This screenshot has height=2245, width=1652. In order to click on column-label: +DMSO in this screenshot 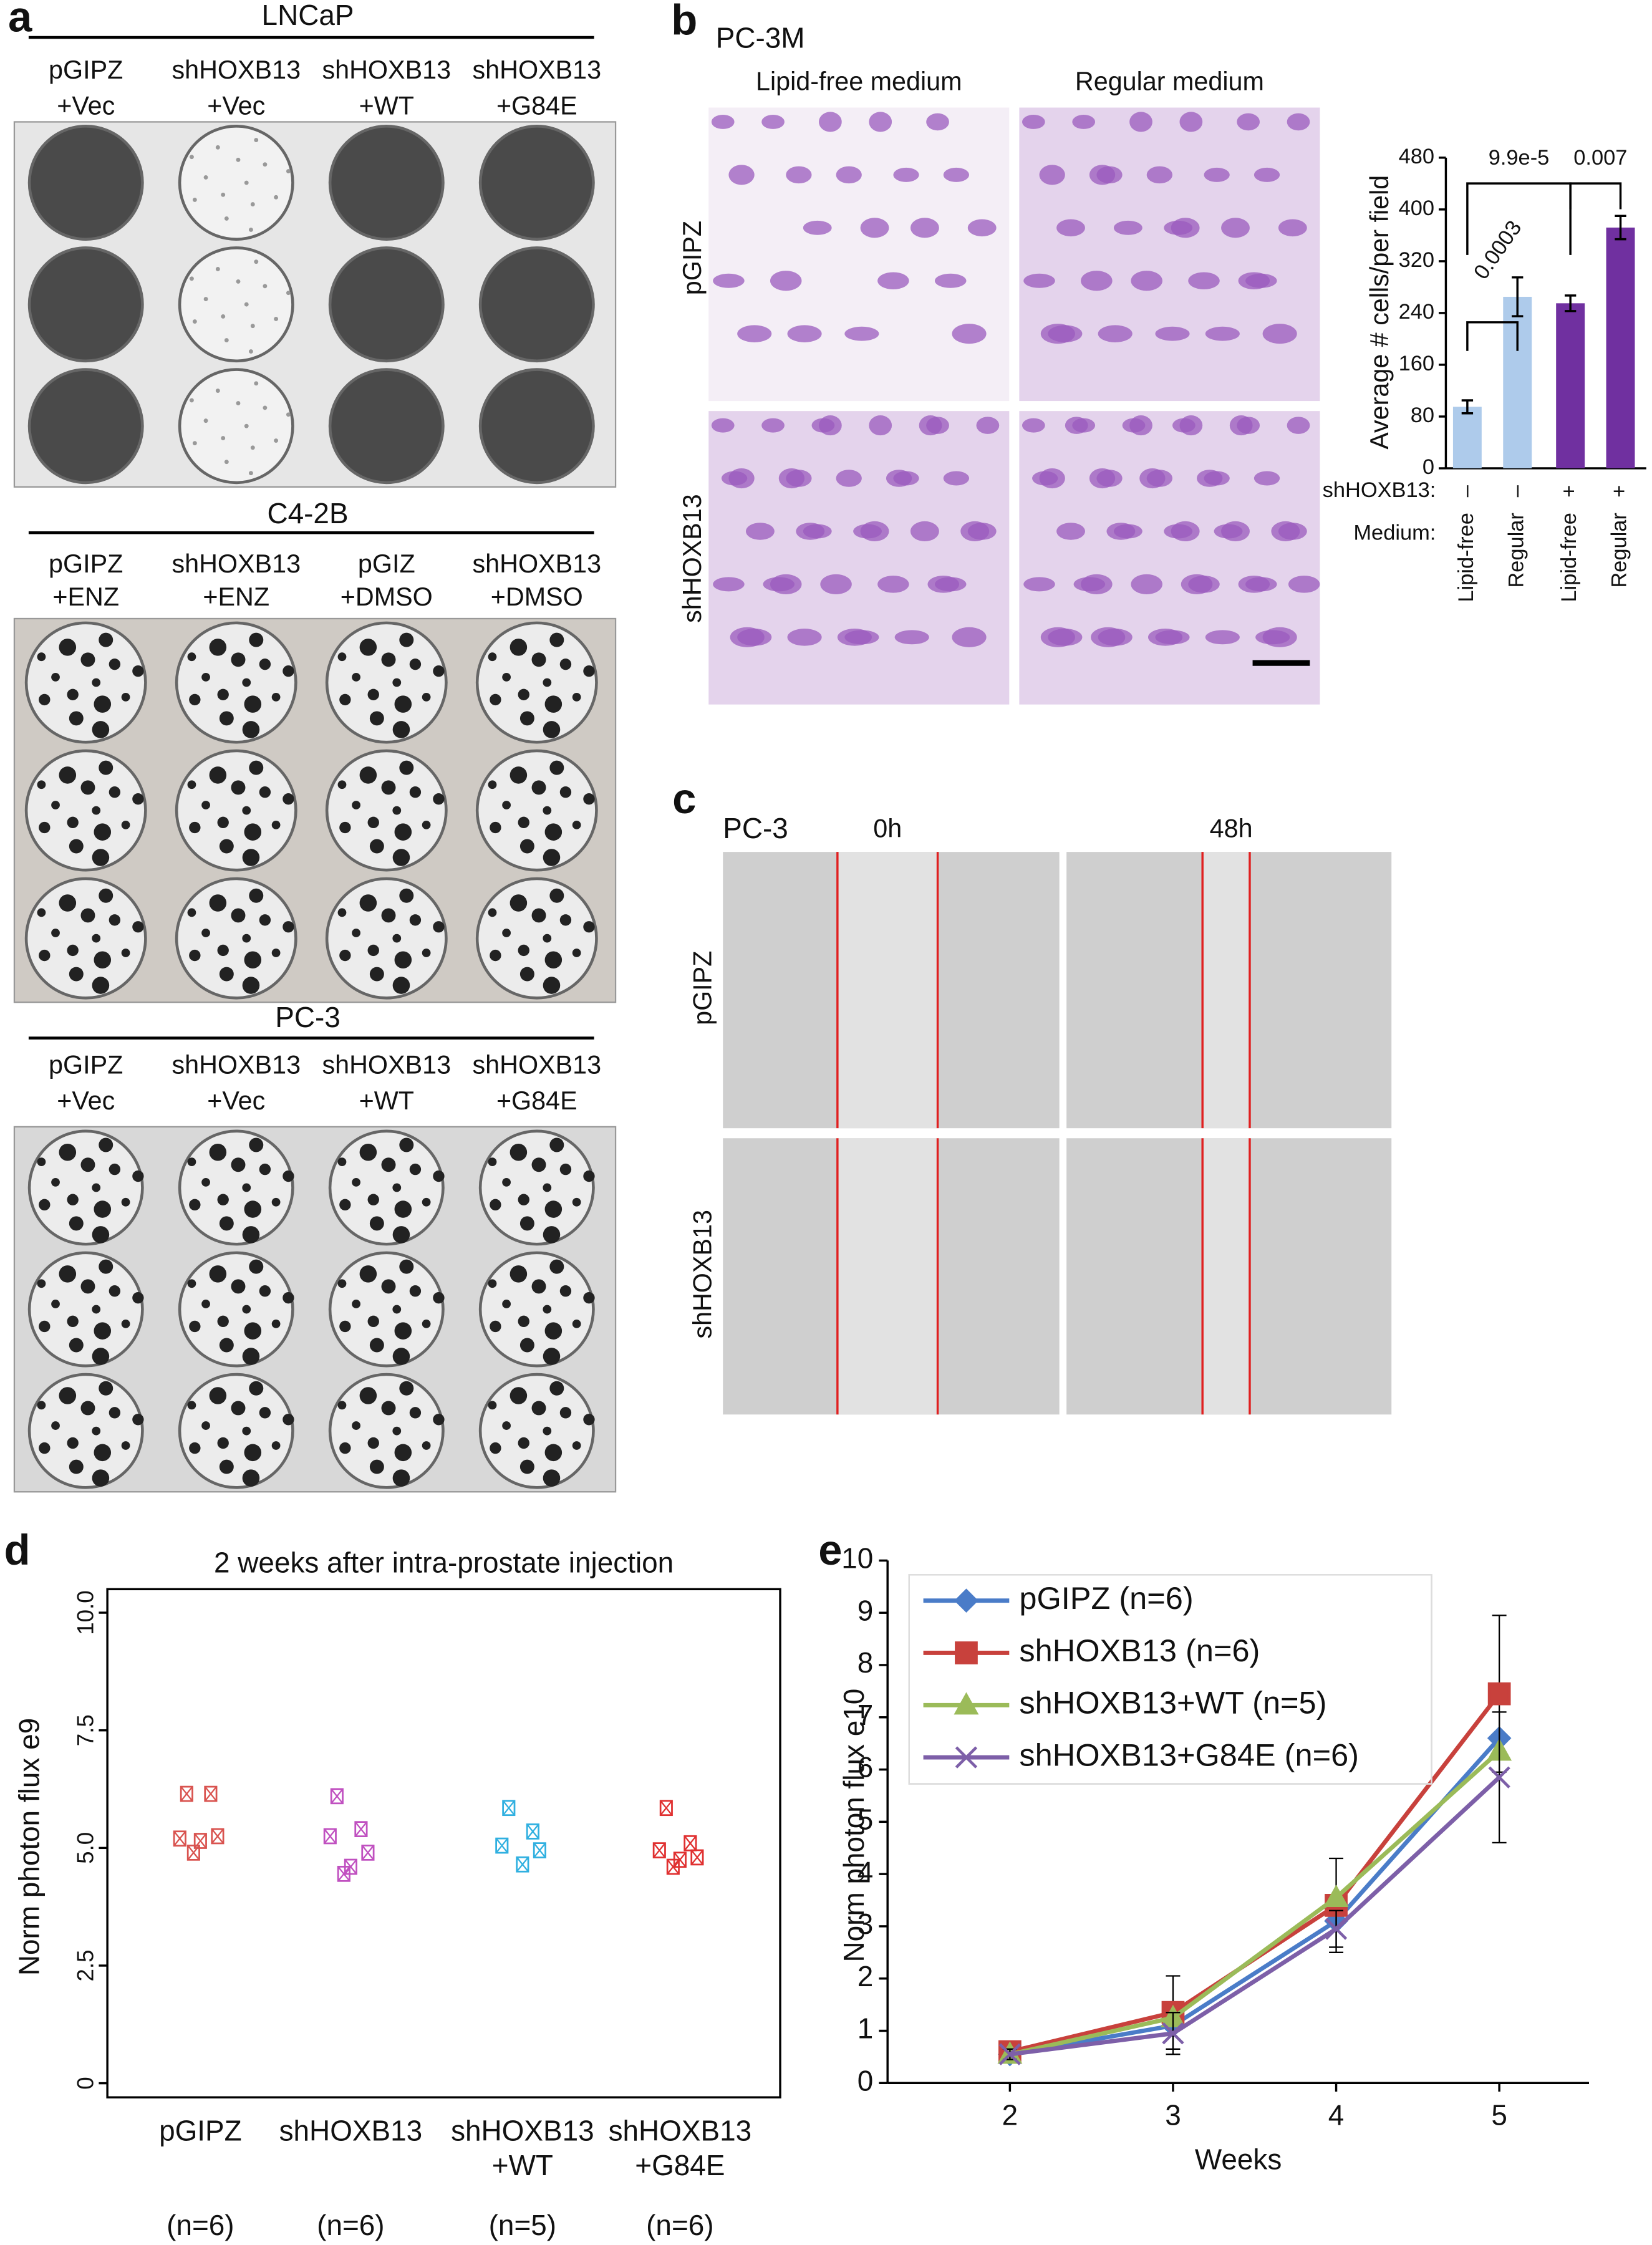, I will do `click(537, 596)`.